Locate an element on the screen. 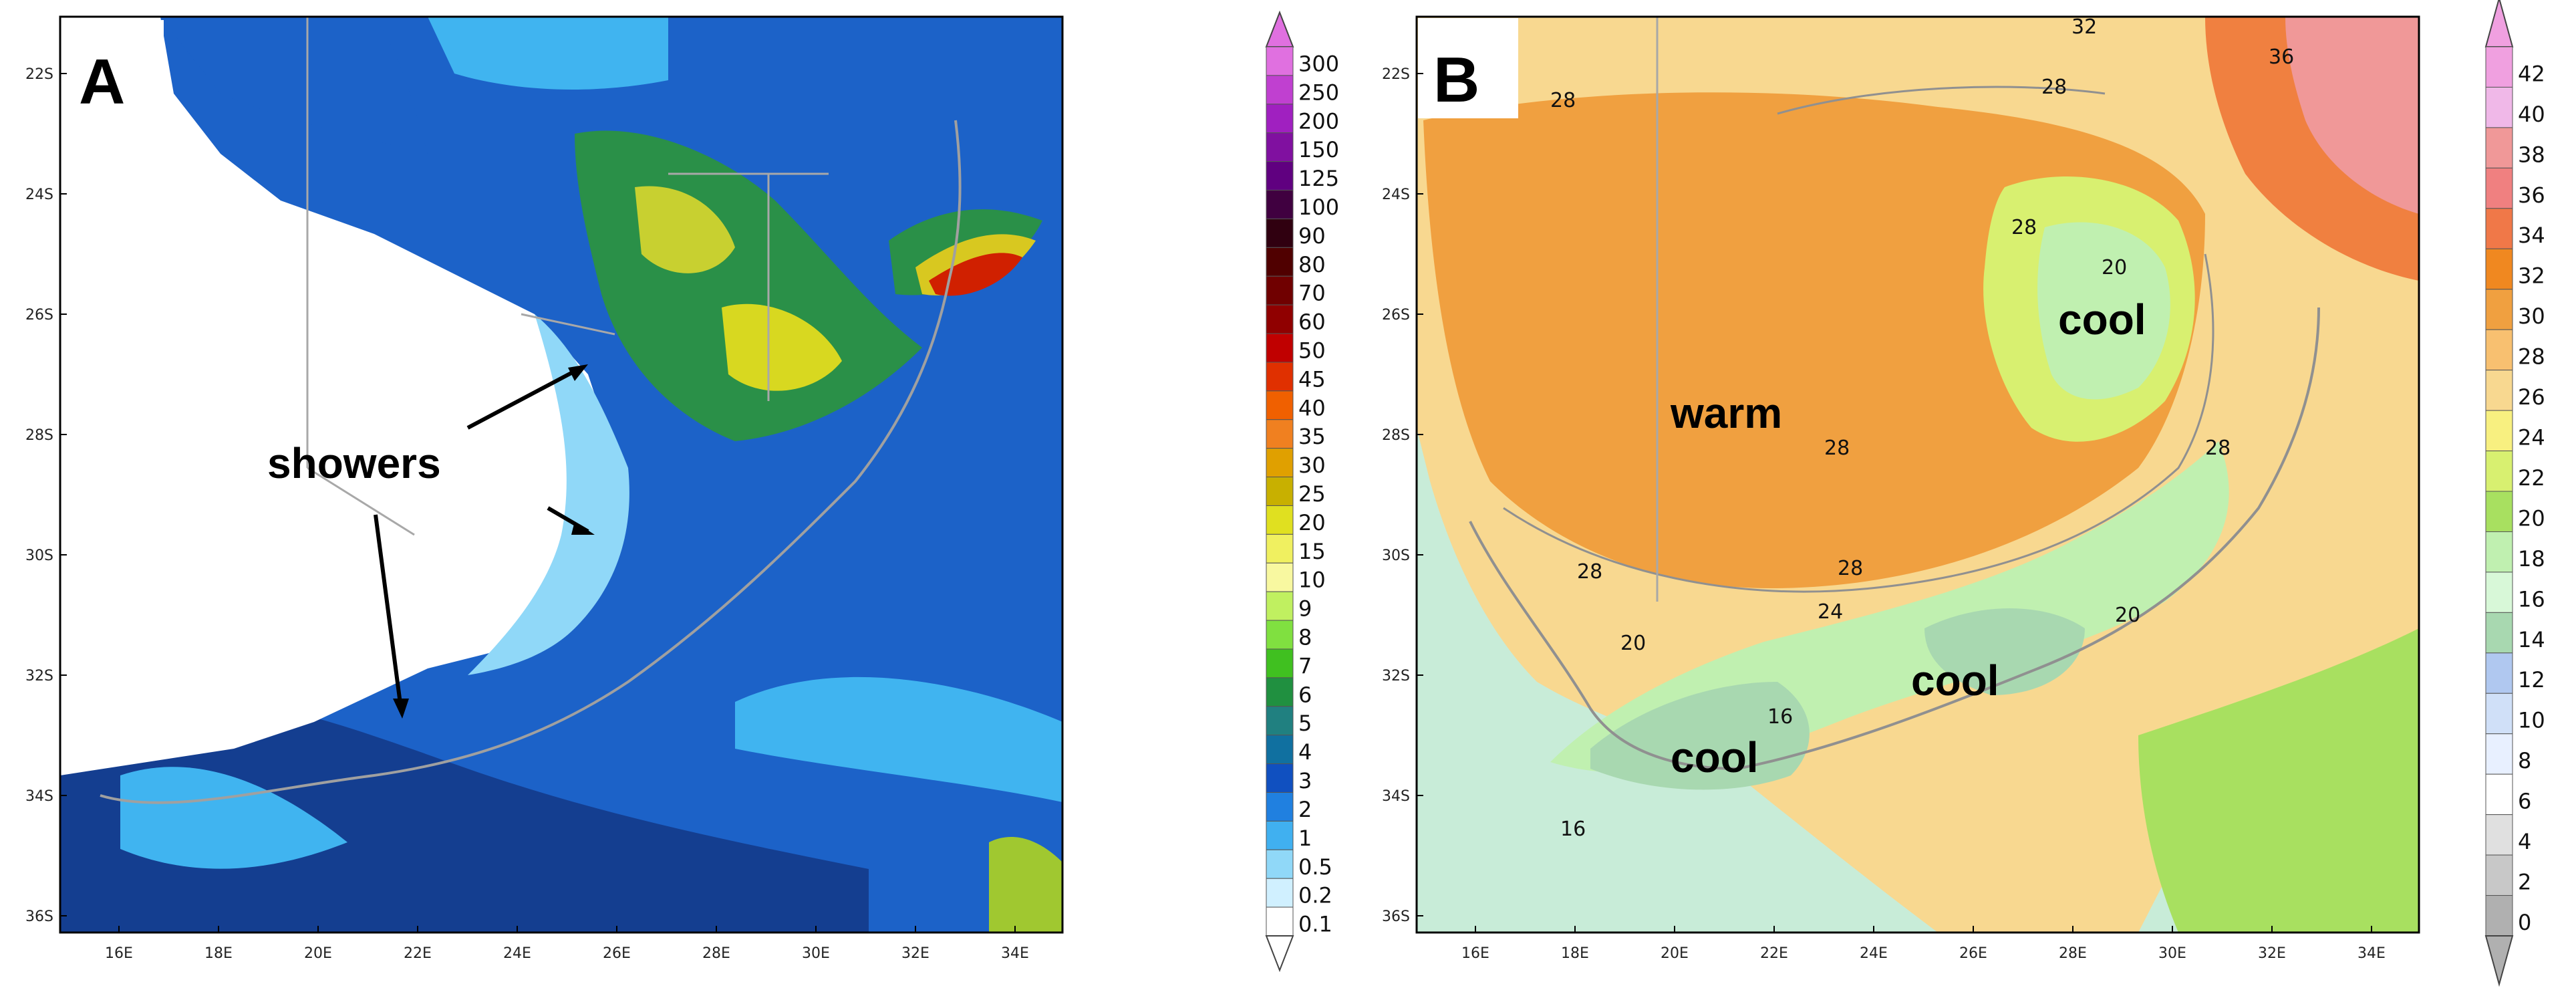 The width and height of the screenshot is (2576, 992). colorbar-cap-top is located at coordinates (1279, 28).